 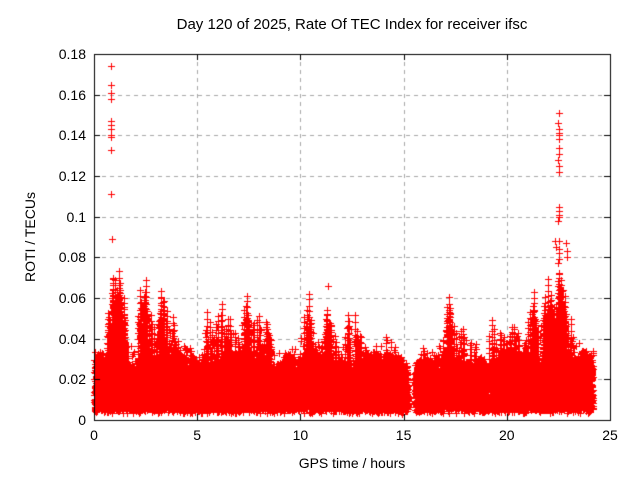 What do you see at coordinates (76, 216) in the screenshot?
I see `y-tick-label: 0.1` at bounding box center [76, 216].